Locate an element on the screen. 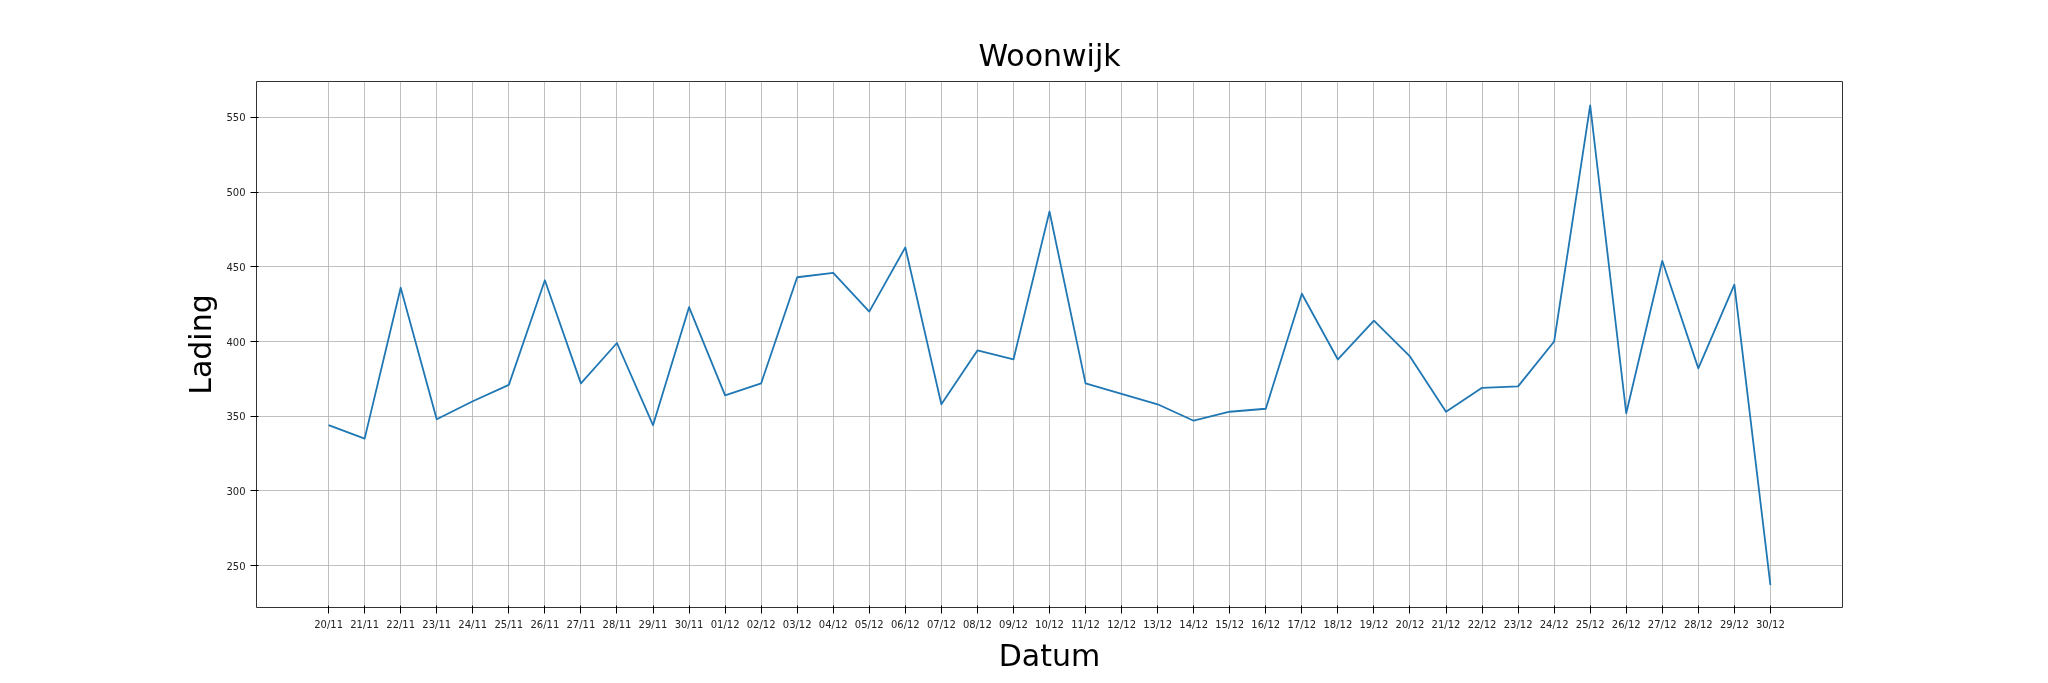 The height and width of the screenshot is (683, 2048). x-tick-label: 16/12 is located at coordinates (1266, 624).